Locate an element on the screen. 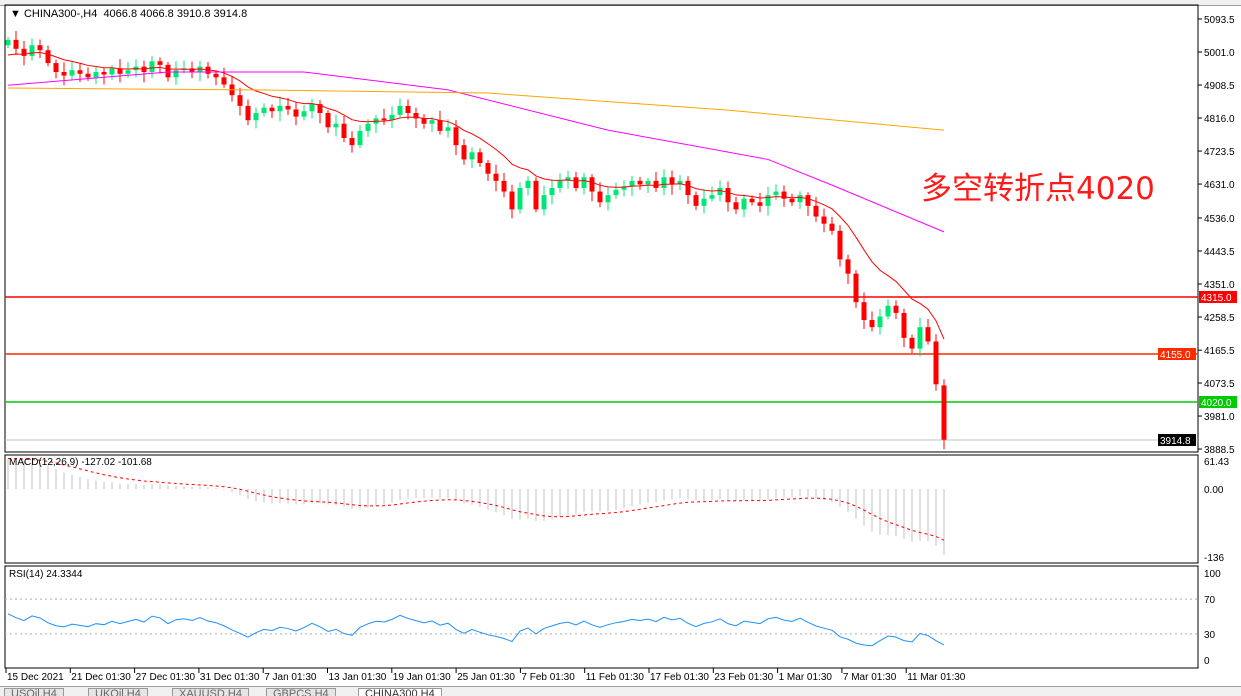 Image resolution: width=1241 pixels, height=696 pixels. time-axis-label: 13 Jan 01:30 is located at coordinates (358, 677).